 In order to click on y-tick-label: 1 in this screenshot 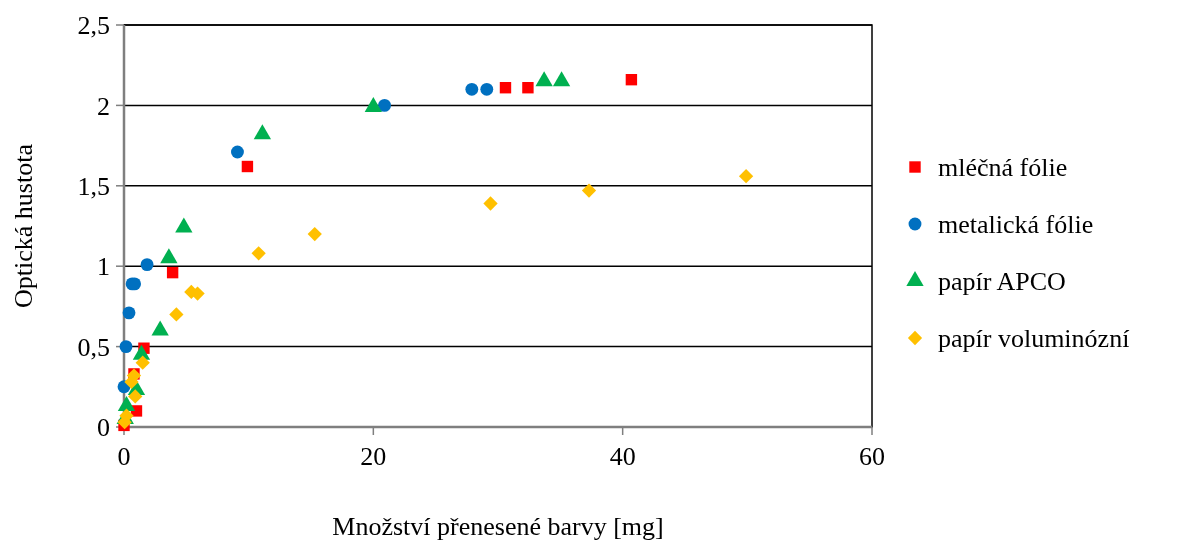, I will do `click(103, 267)`.